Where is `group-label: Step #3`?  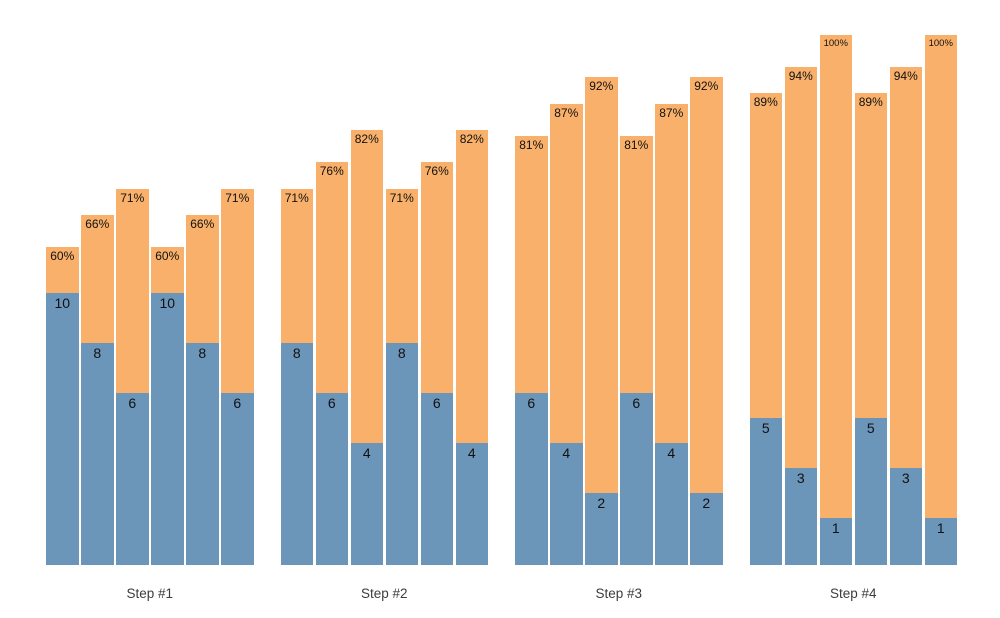
group-label: Step #3 is located at coordinates (619, 593).